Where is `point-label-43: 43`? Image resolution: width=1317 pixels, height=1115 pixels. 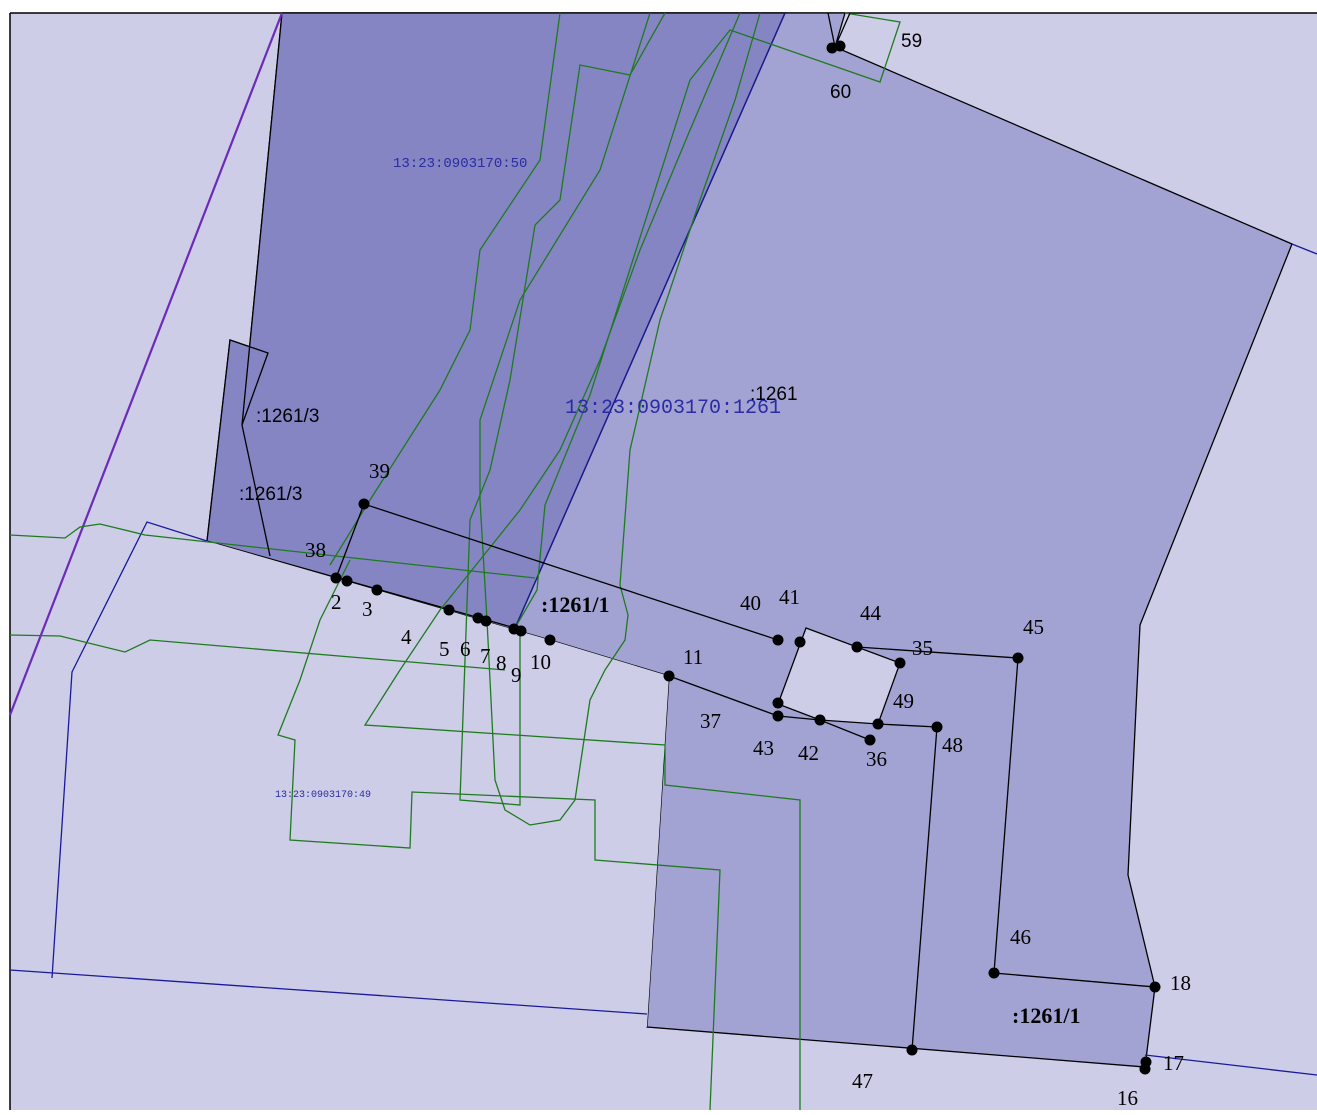 point-label-43: 43 is located at coordinates (763, 748).